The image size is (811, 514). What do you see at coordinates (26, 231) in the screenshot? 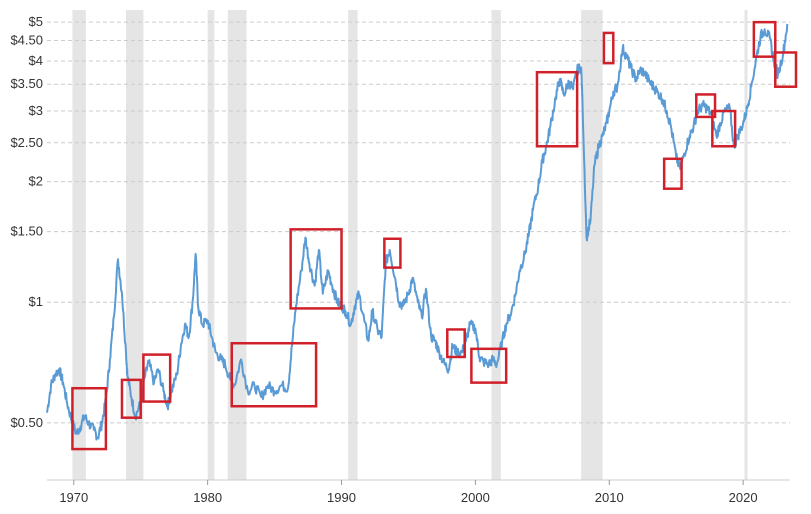
I see `y-tick-label: $1.50` at bounding box center [26, 231].